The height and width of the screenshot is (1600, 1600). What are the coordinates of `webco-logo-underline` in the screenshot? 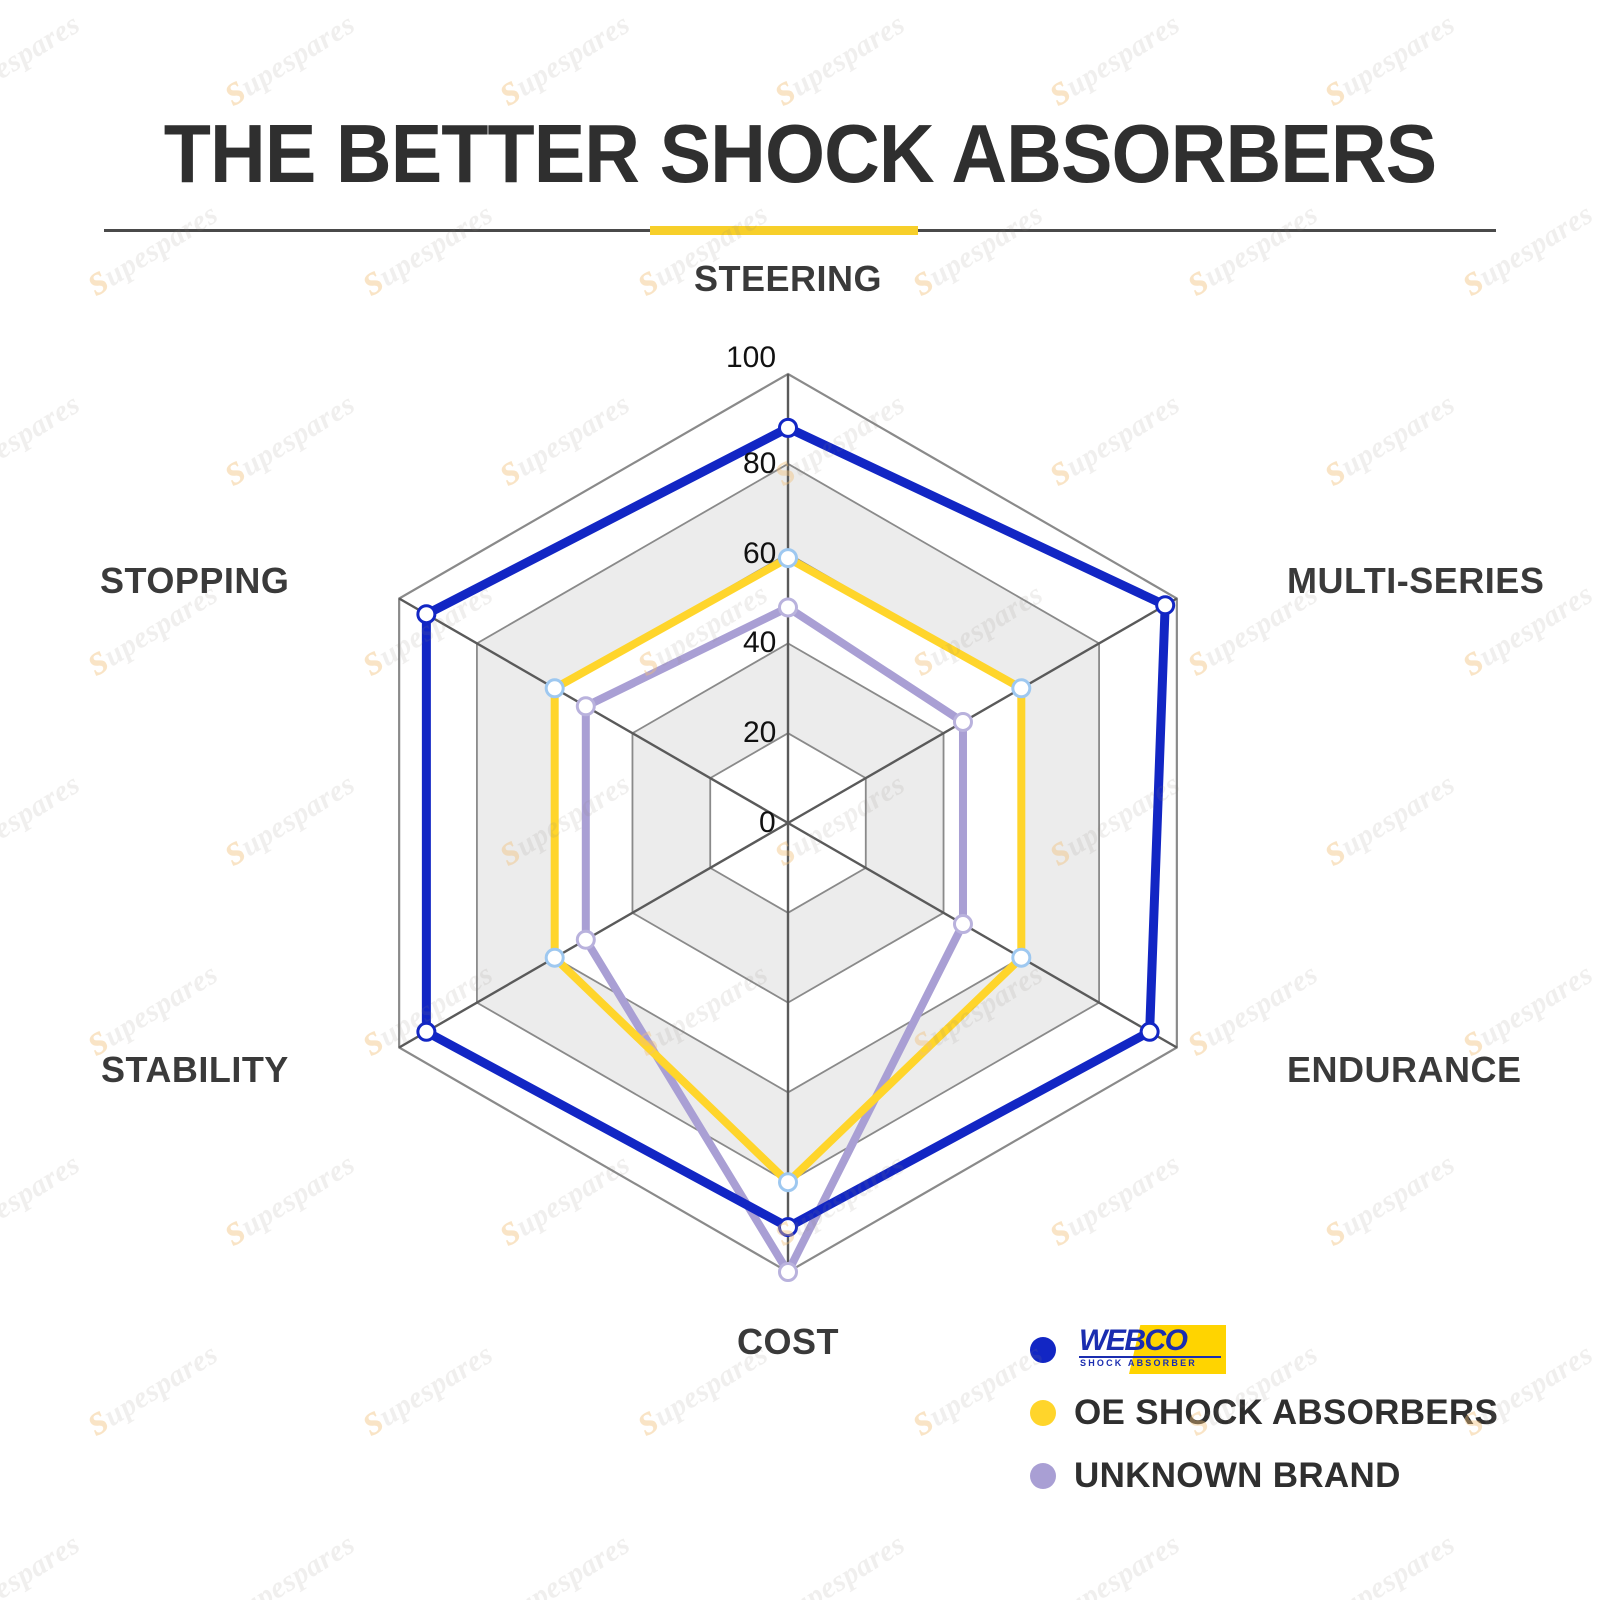 It's located at (1150, 1357).